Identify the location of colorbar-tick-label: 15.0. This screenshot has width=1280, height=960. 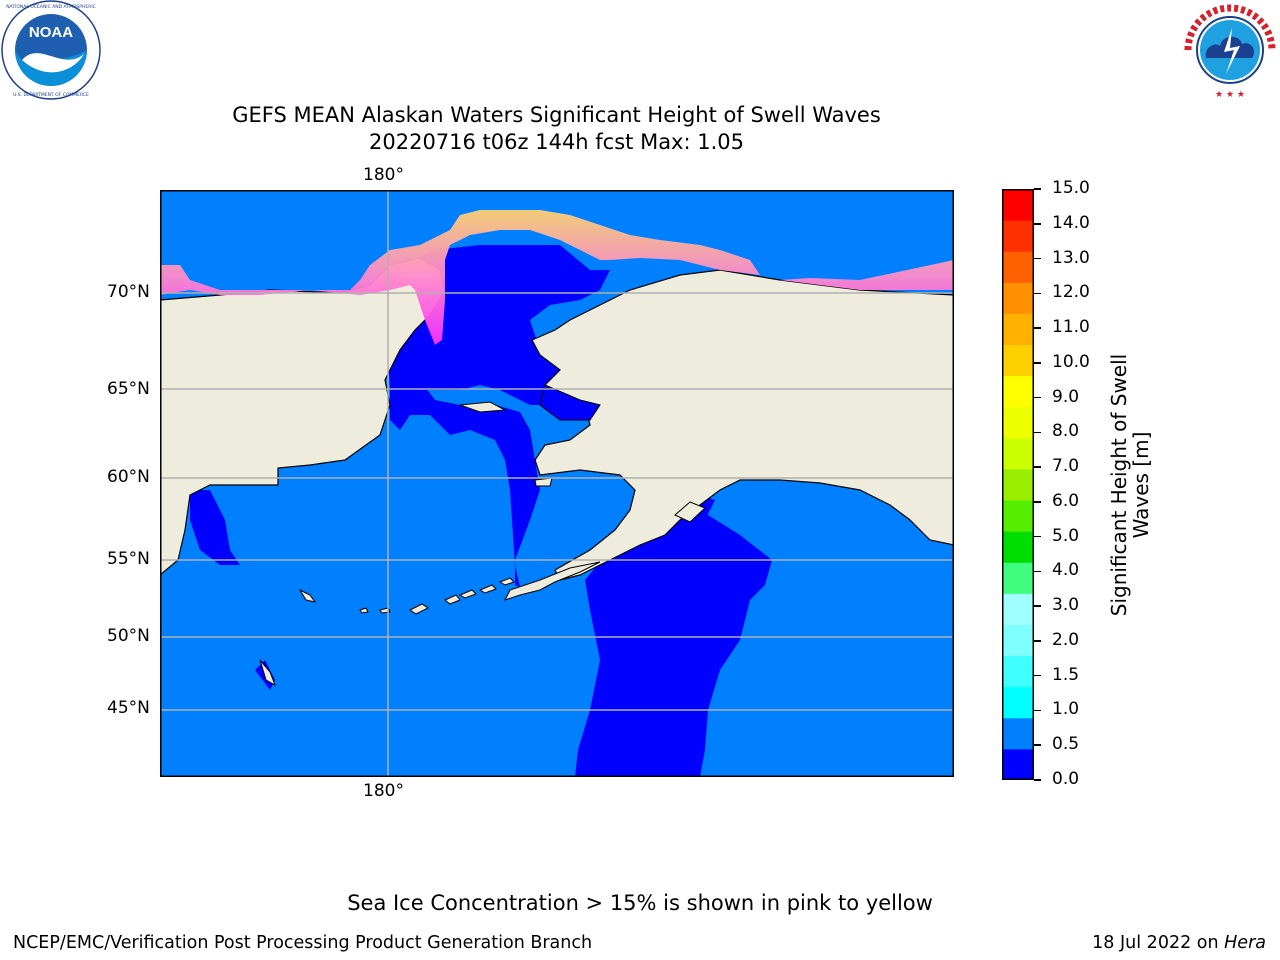
(1071, 188).